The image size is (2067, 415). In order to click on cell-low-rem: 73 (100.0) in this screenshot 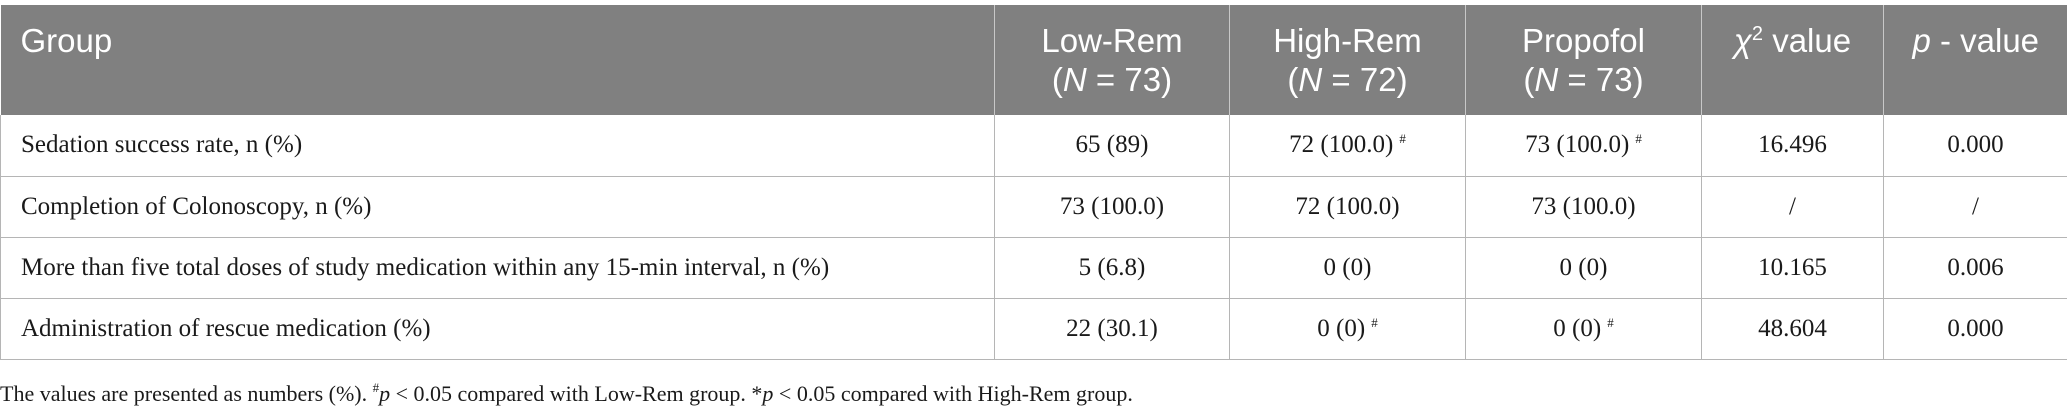, I will do `click(1112, 207)`.